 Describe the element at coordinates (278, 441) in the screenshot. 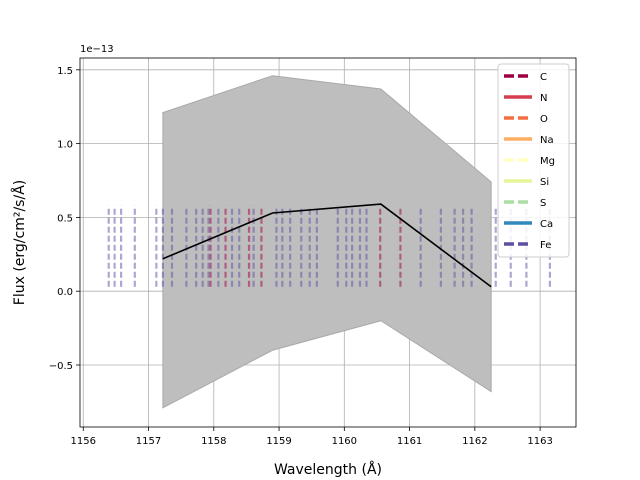

I see `x-tick-label: 1159` at that location.